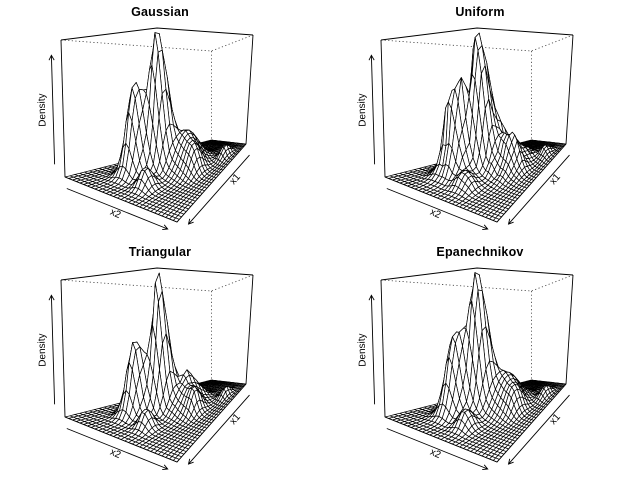 The width and height of the screenshot is (640, 480). I want to click on plot-title-epanechnikov: Epanechnikov, so click(480, 252).